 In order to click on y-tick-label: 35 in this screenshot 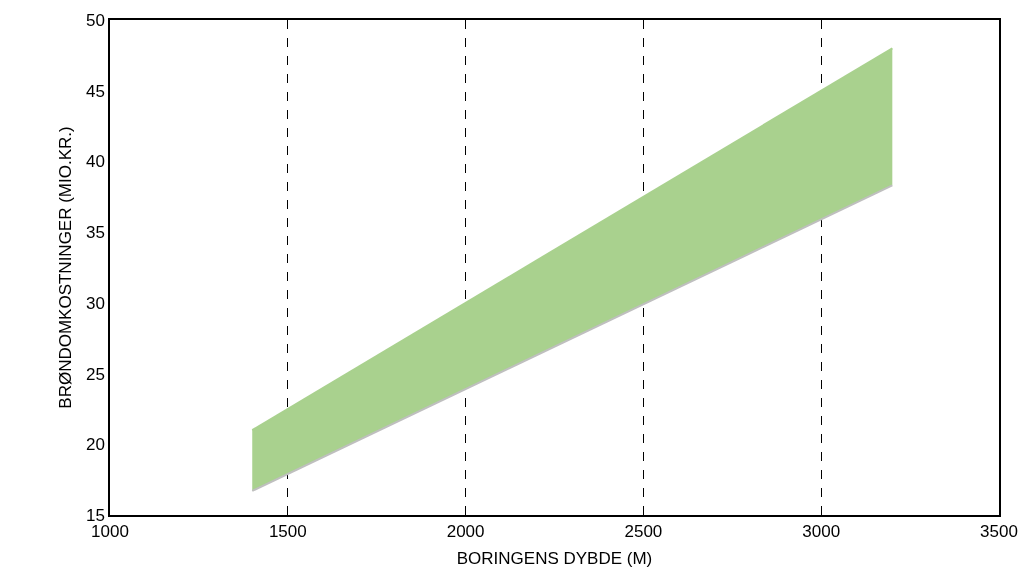, I will do `click(95, 233)`.